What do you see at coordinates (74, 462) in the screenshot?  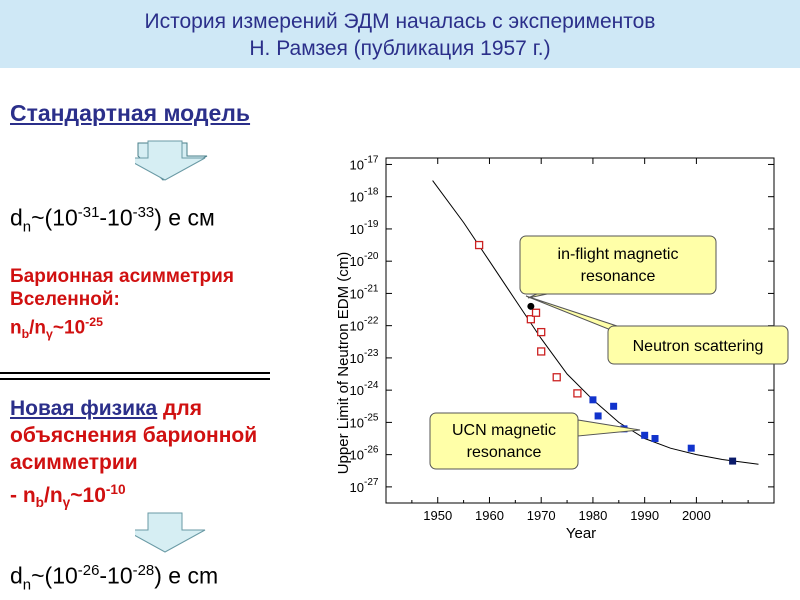 I see `explain-line-2: асимметрии` at bounding box center [74, 462].